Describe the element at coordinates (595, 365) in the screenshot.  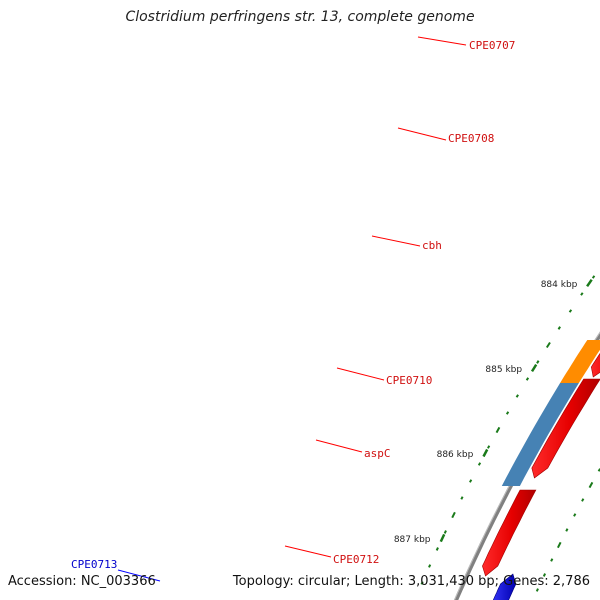
I see `cds-cpe0710` at that location.